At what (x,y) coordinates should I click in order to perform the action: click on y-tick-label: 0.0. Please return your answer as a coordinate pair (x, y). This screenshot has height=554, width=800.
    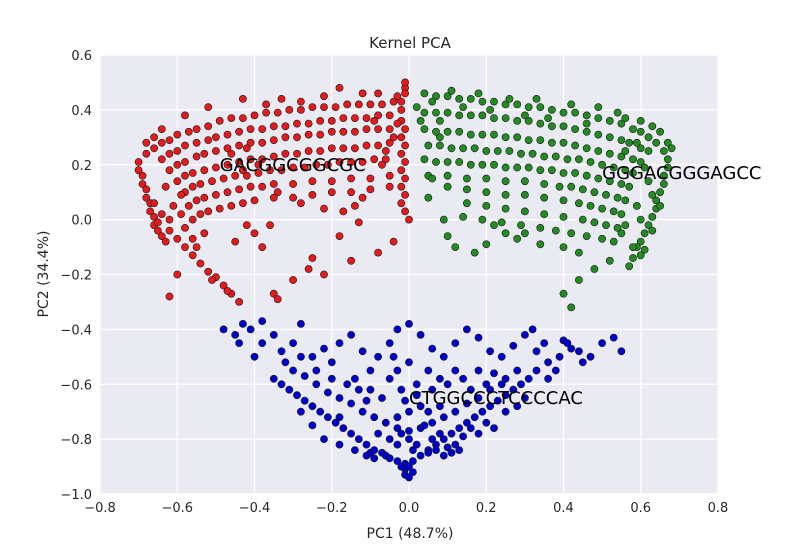
    Looking at the image, I should click on (81, 221).